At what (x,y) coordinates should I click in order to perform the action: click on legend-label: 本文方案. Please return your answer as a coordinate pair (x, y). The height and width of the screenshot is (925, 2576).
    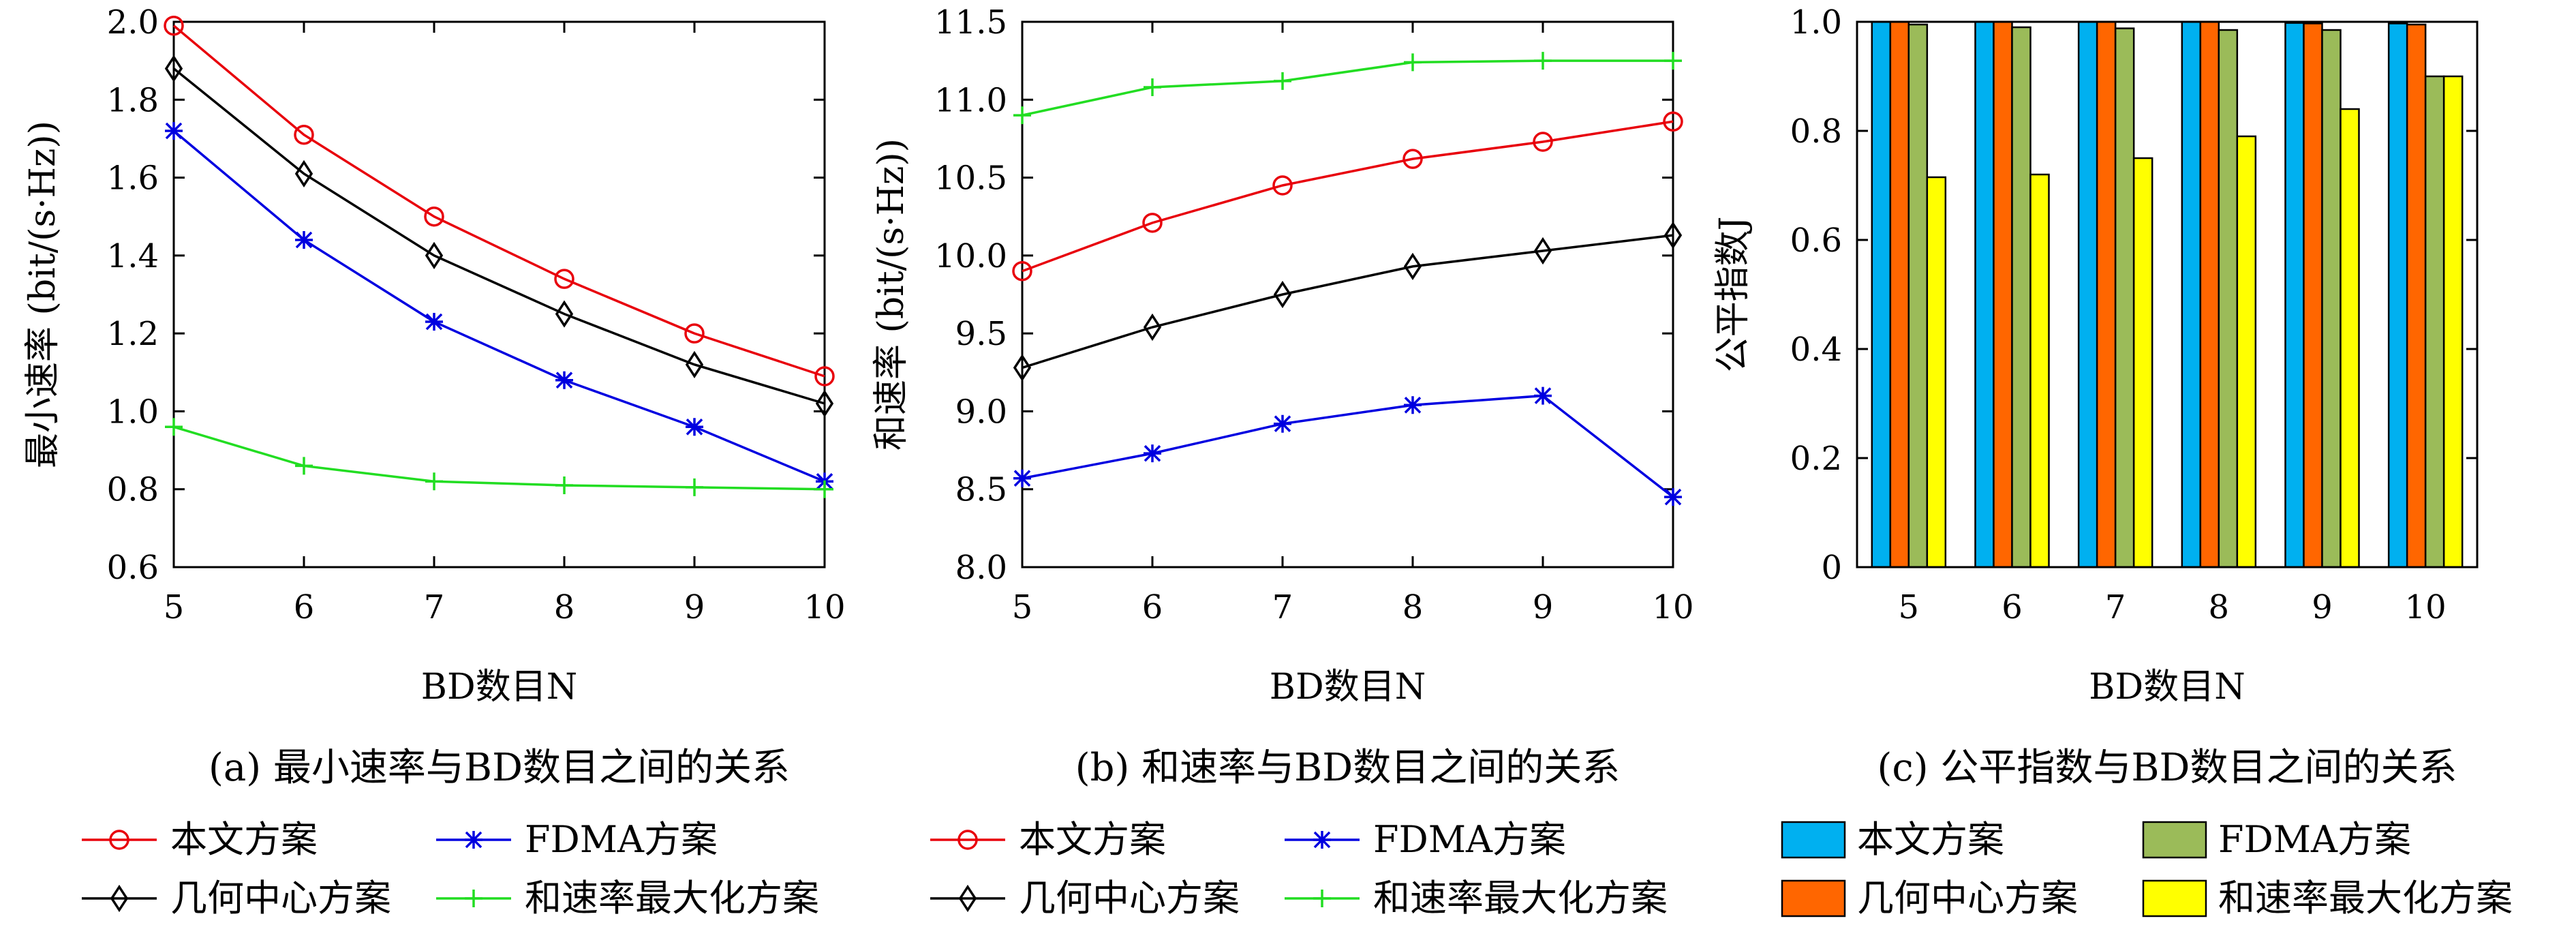
    Looking at the image, I should click on (1930, 839).